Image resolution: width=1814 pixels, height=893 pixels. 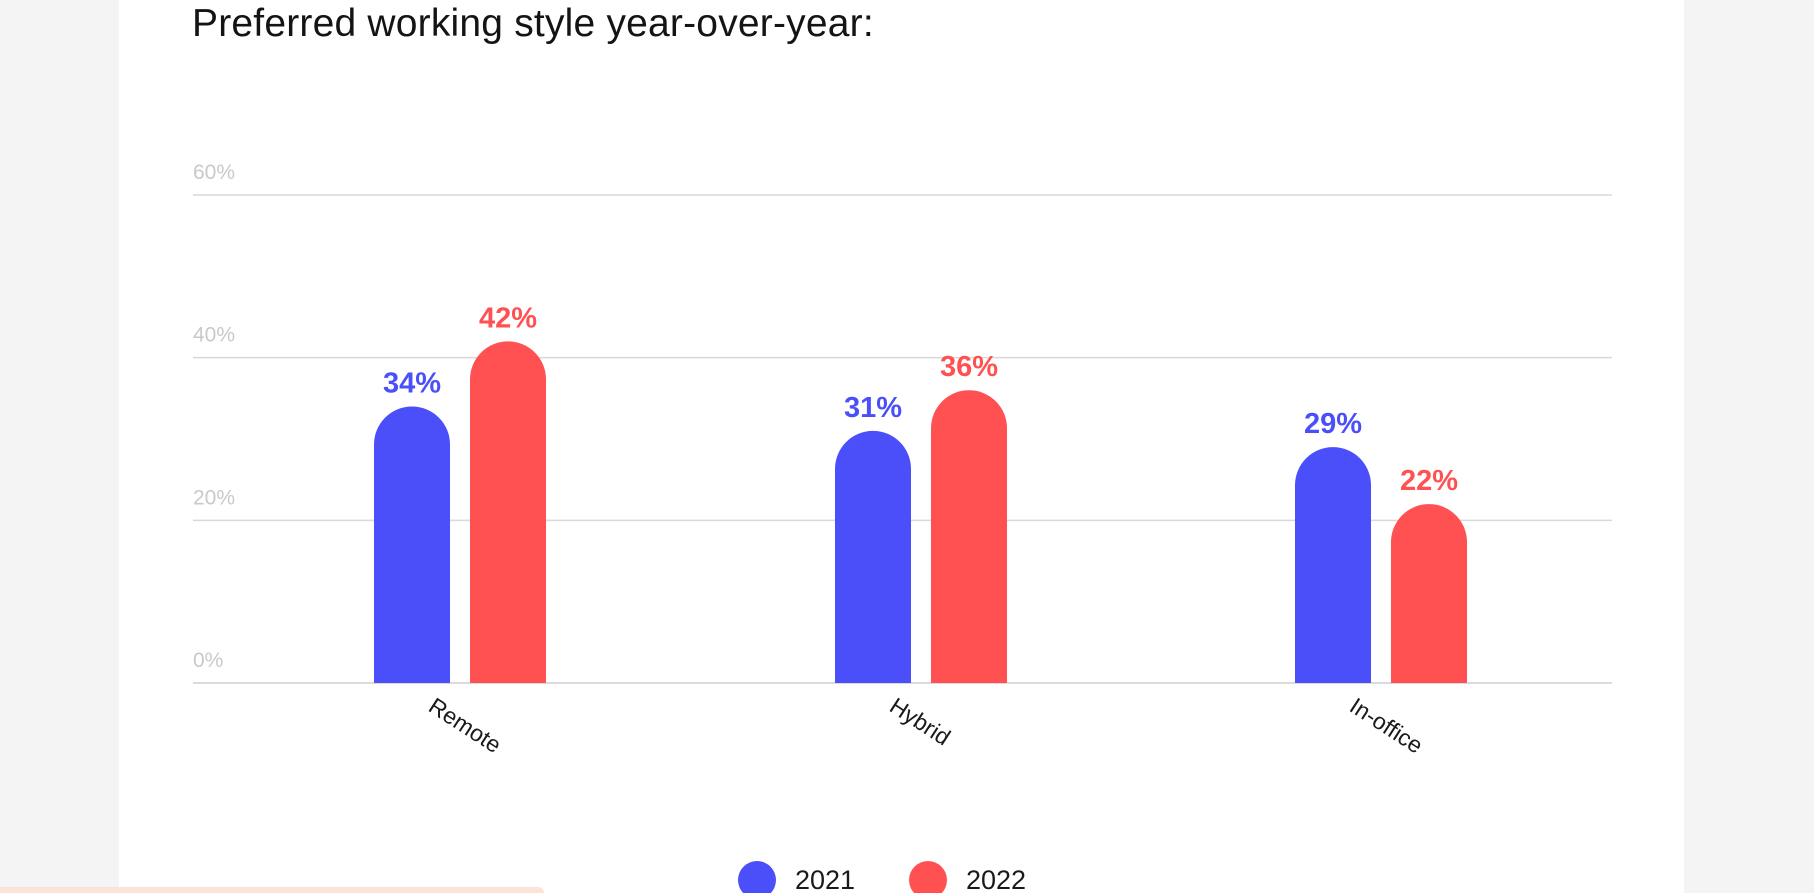 What do you see at coordinates (412, 544) in the screenshot?
I see `bar-2021-remote` at bounding box center [412, 544].